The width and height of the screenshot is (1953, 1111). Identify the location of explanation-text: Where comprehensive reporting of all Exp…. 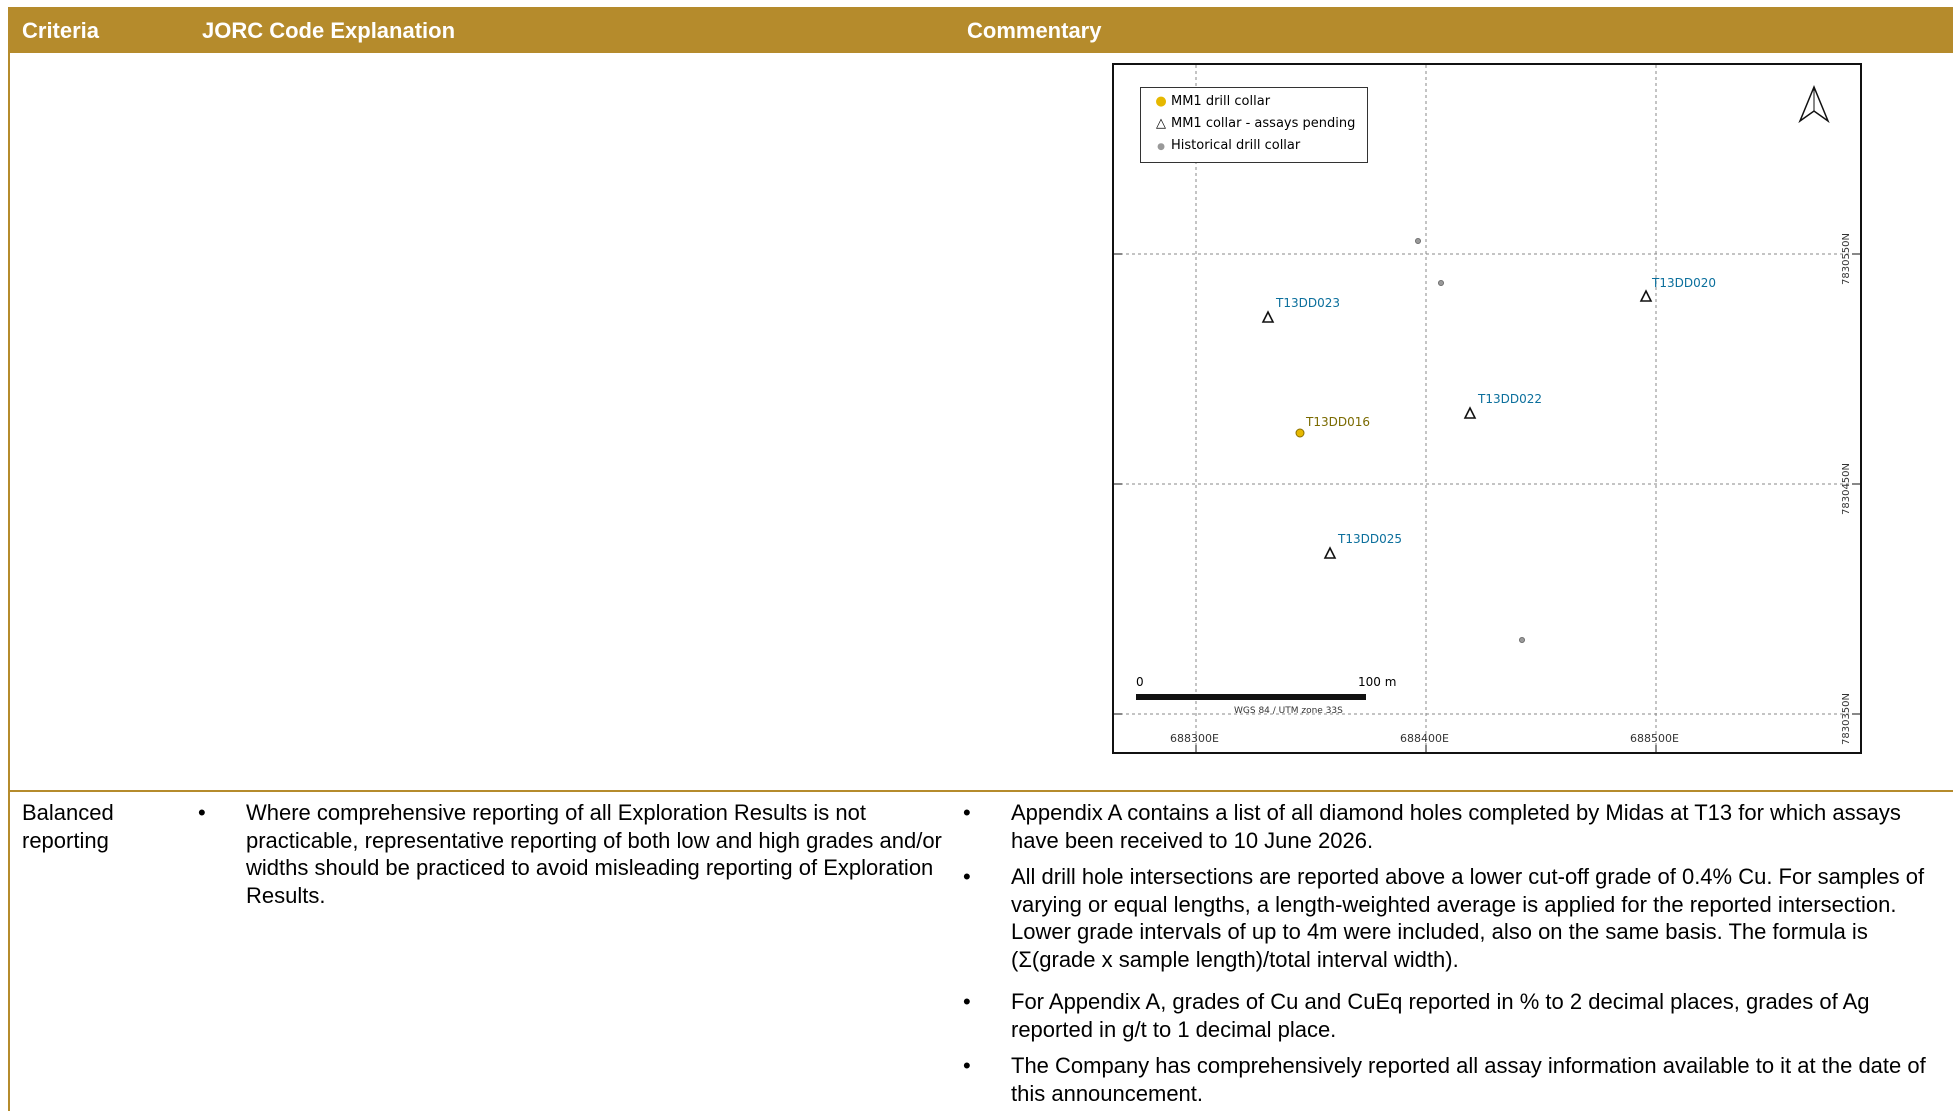
(594, 854).